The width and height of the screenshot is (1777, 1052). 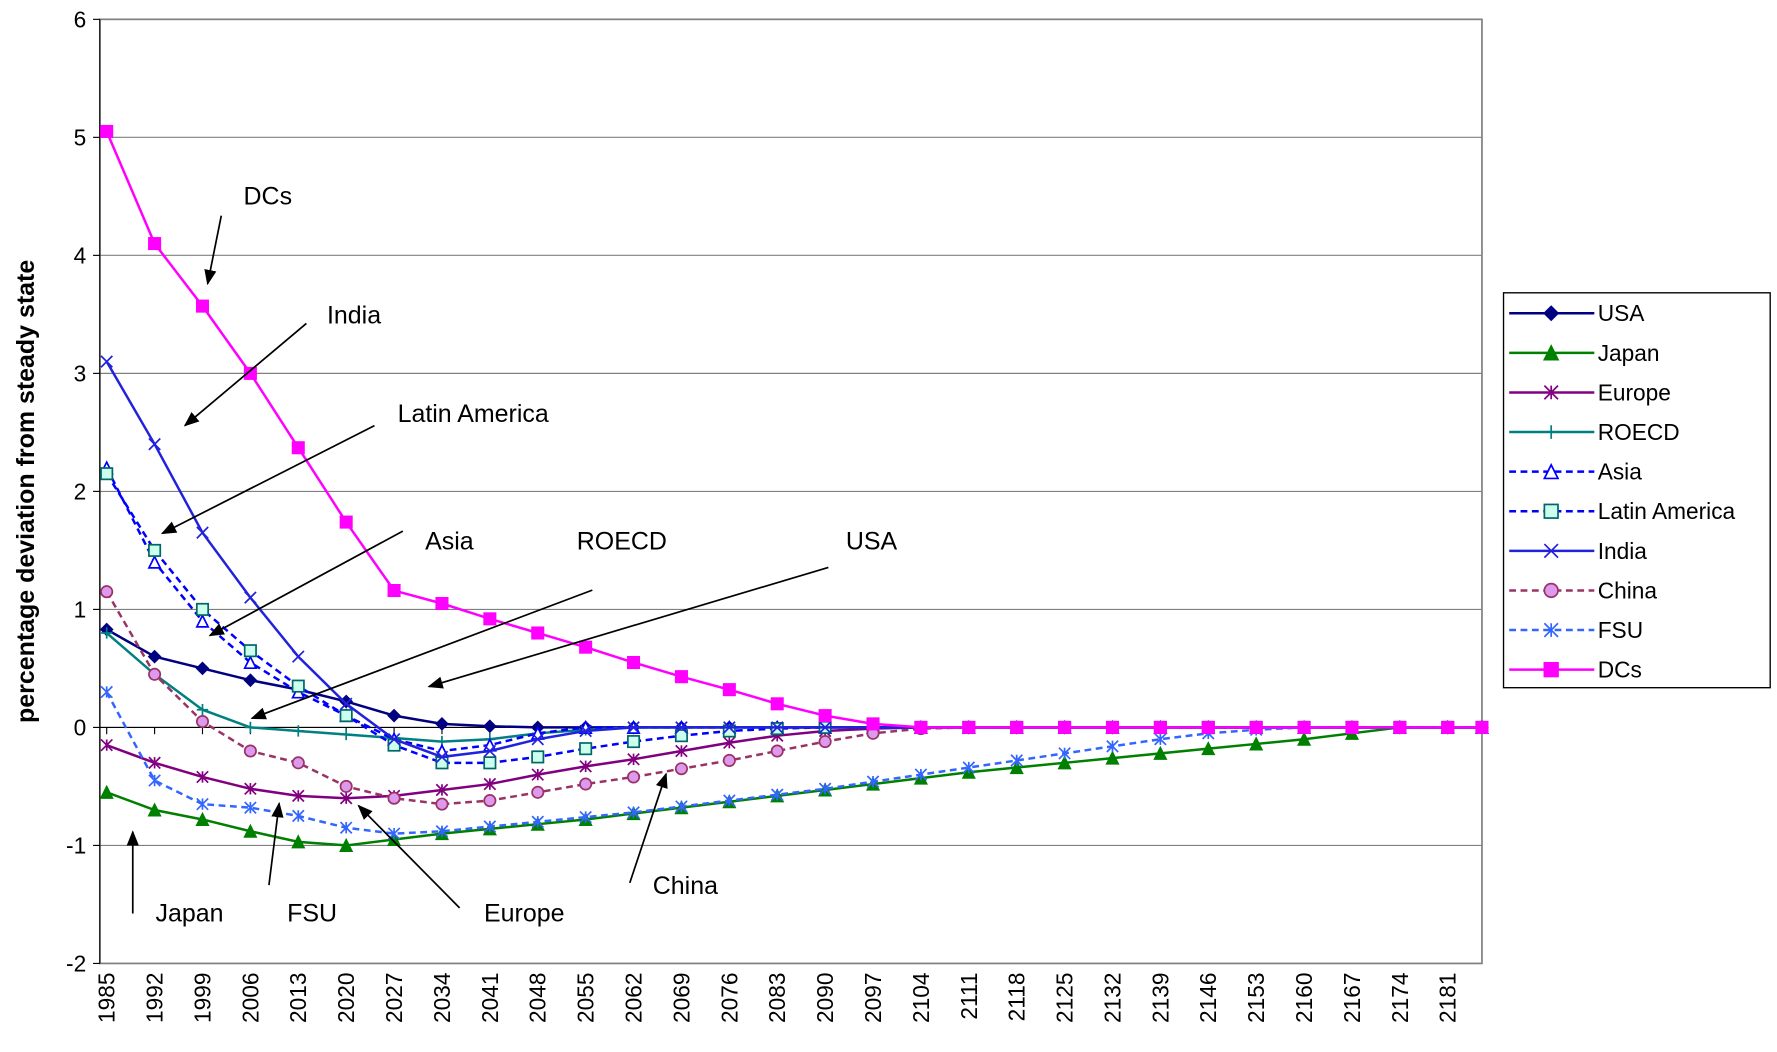 I want to click on annotation: Latin America, so click(x=473, y=414).